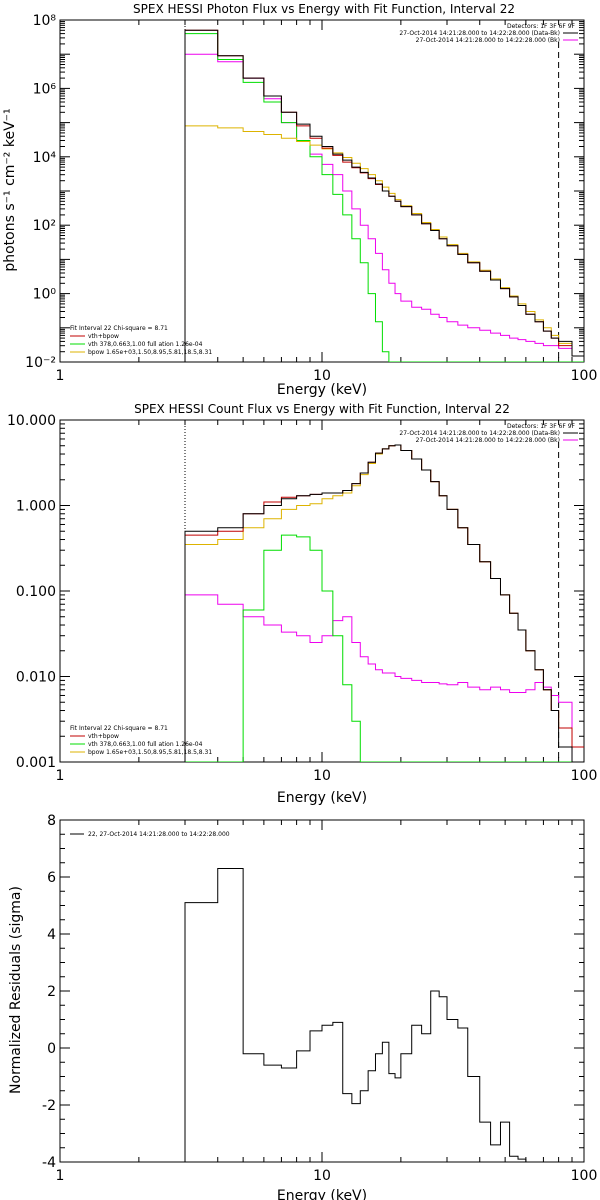 Image resolution: width=600 pixels, height=1200 pixels. I want to click on series-vth, so click(384, 648).